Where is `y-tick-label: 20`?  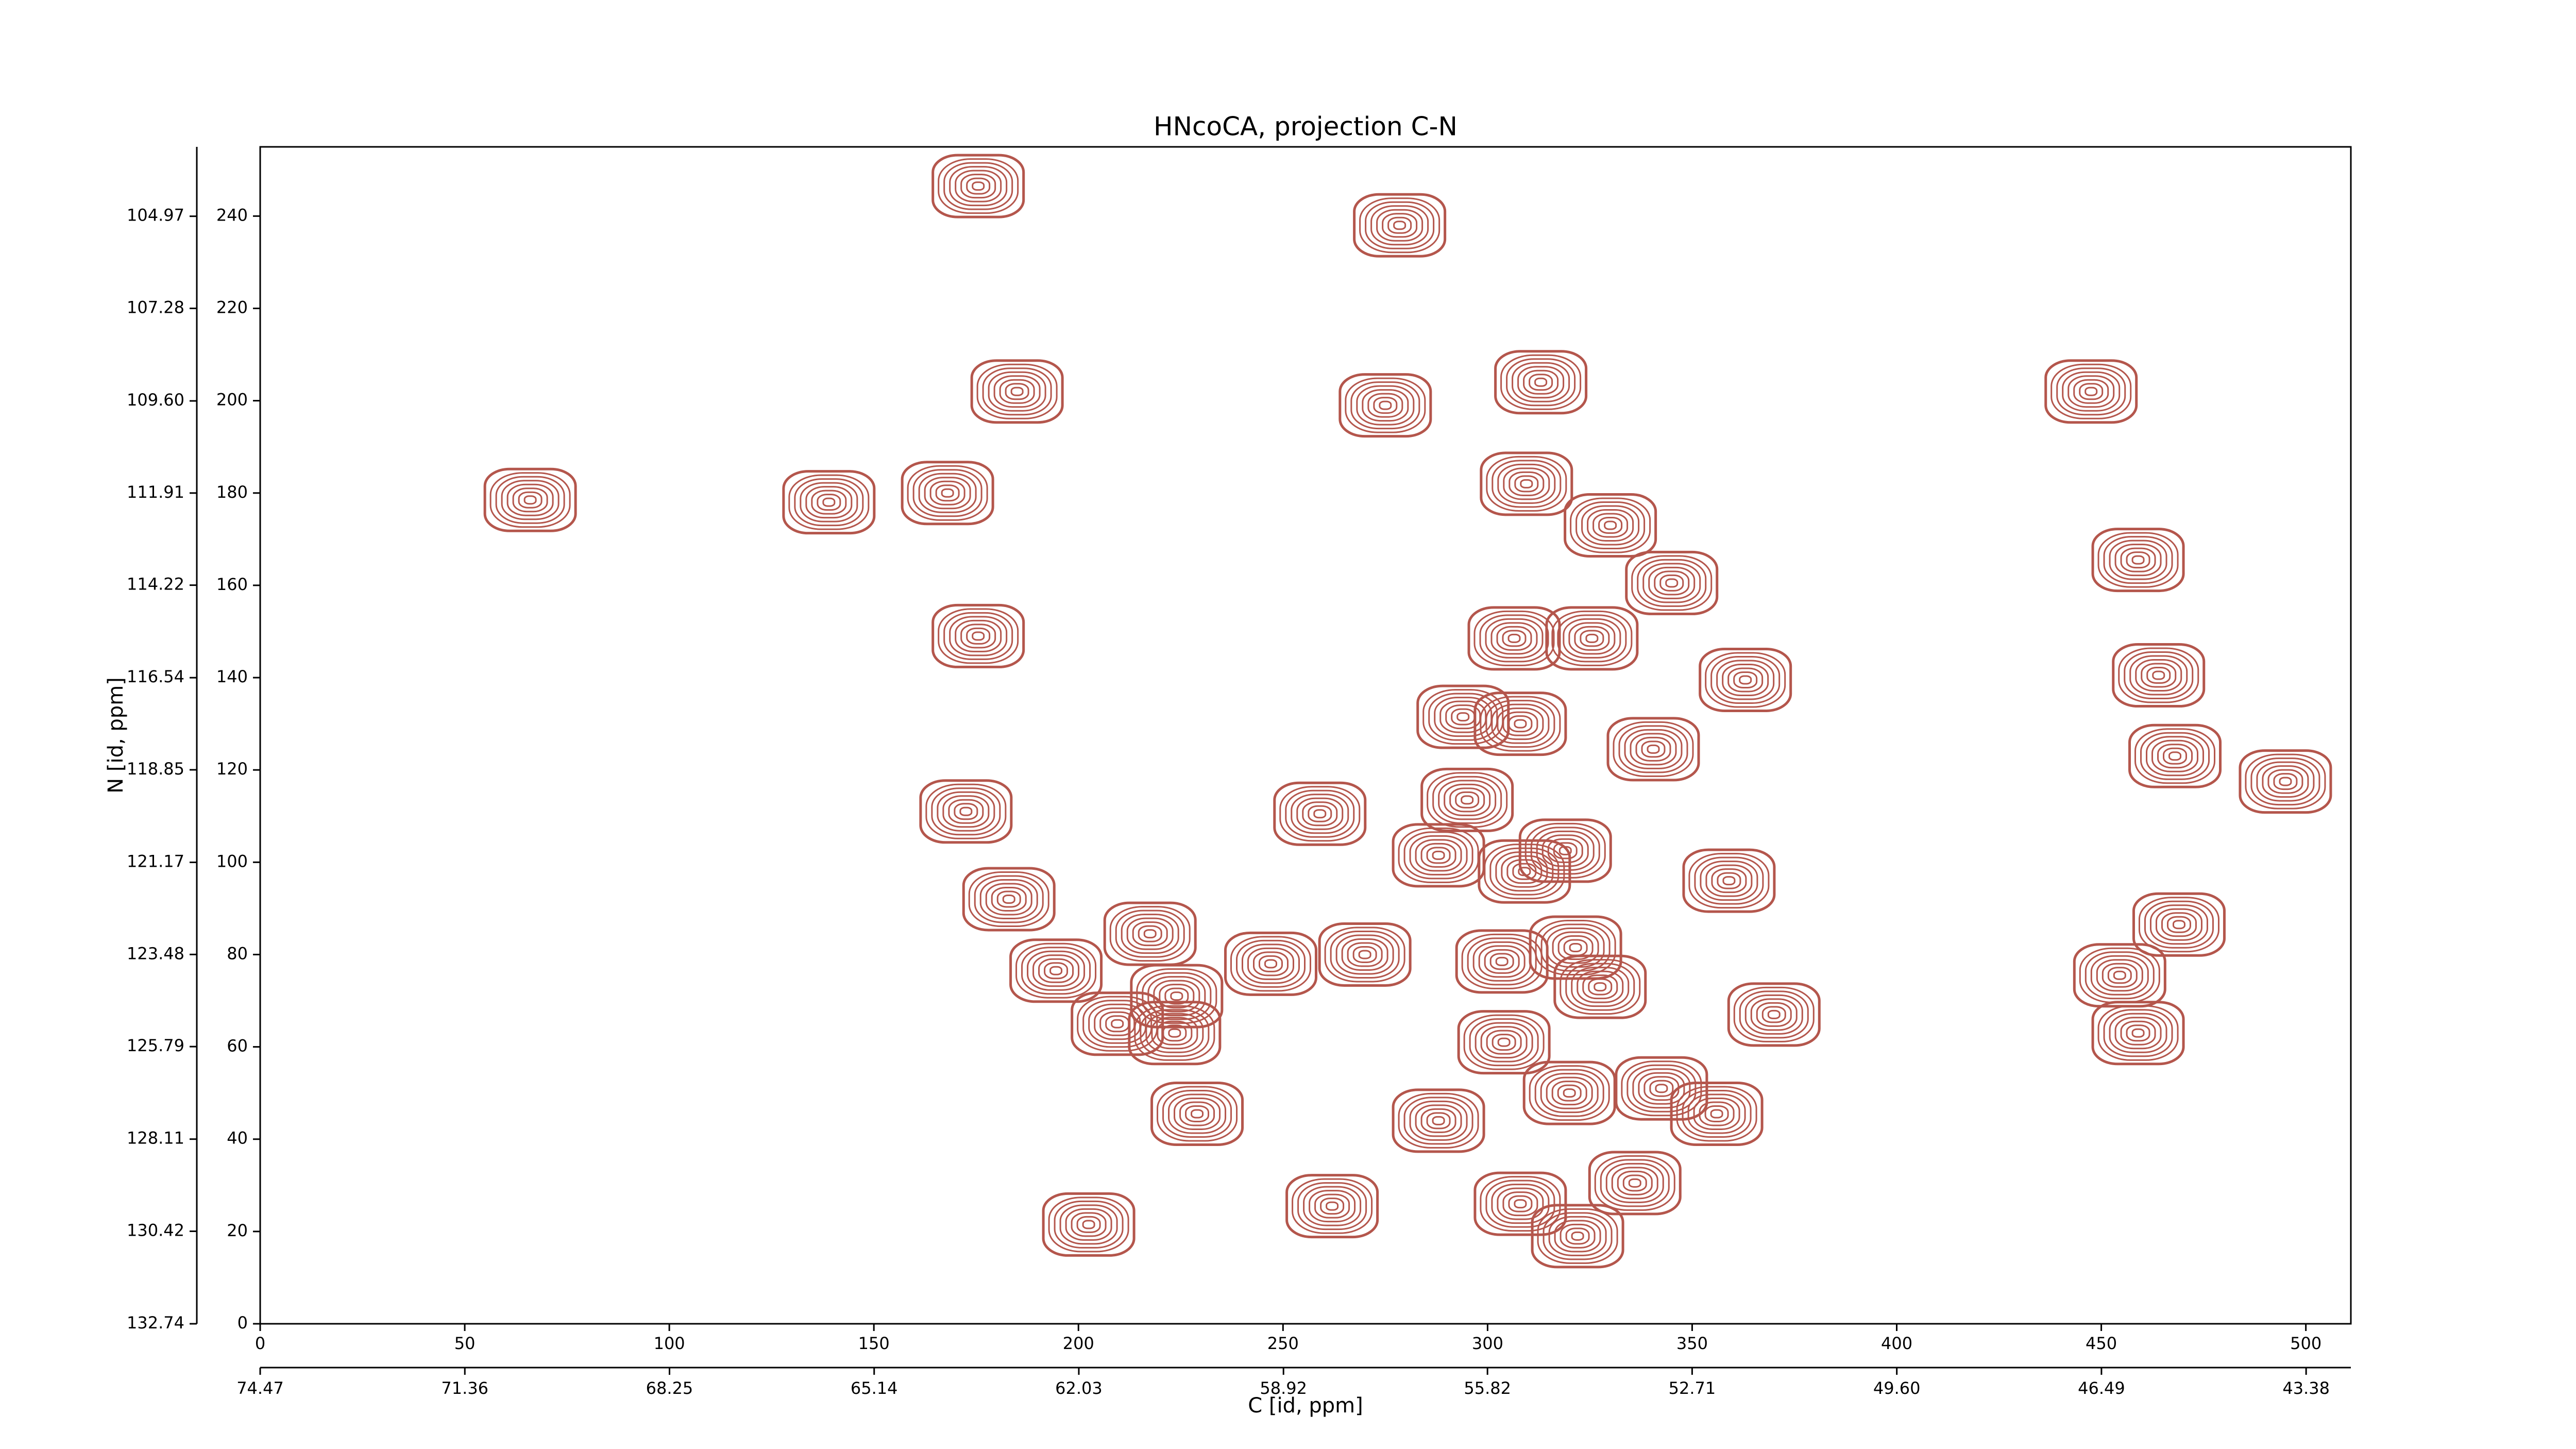 y-tick-label: 20 is located at coordinates (237, 1230).